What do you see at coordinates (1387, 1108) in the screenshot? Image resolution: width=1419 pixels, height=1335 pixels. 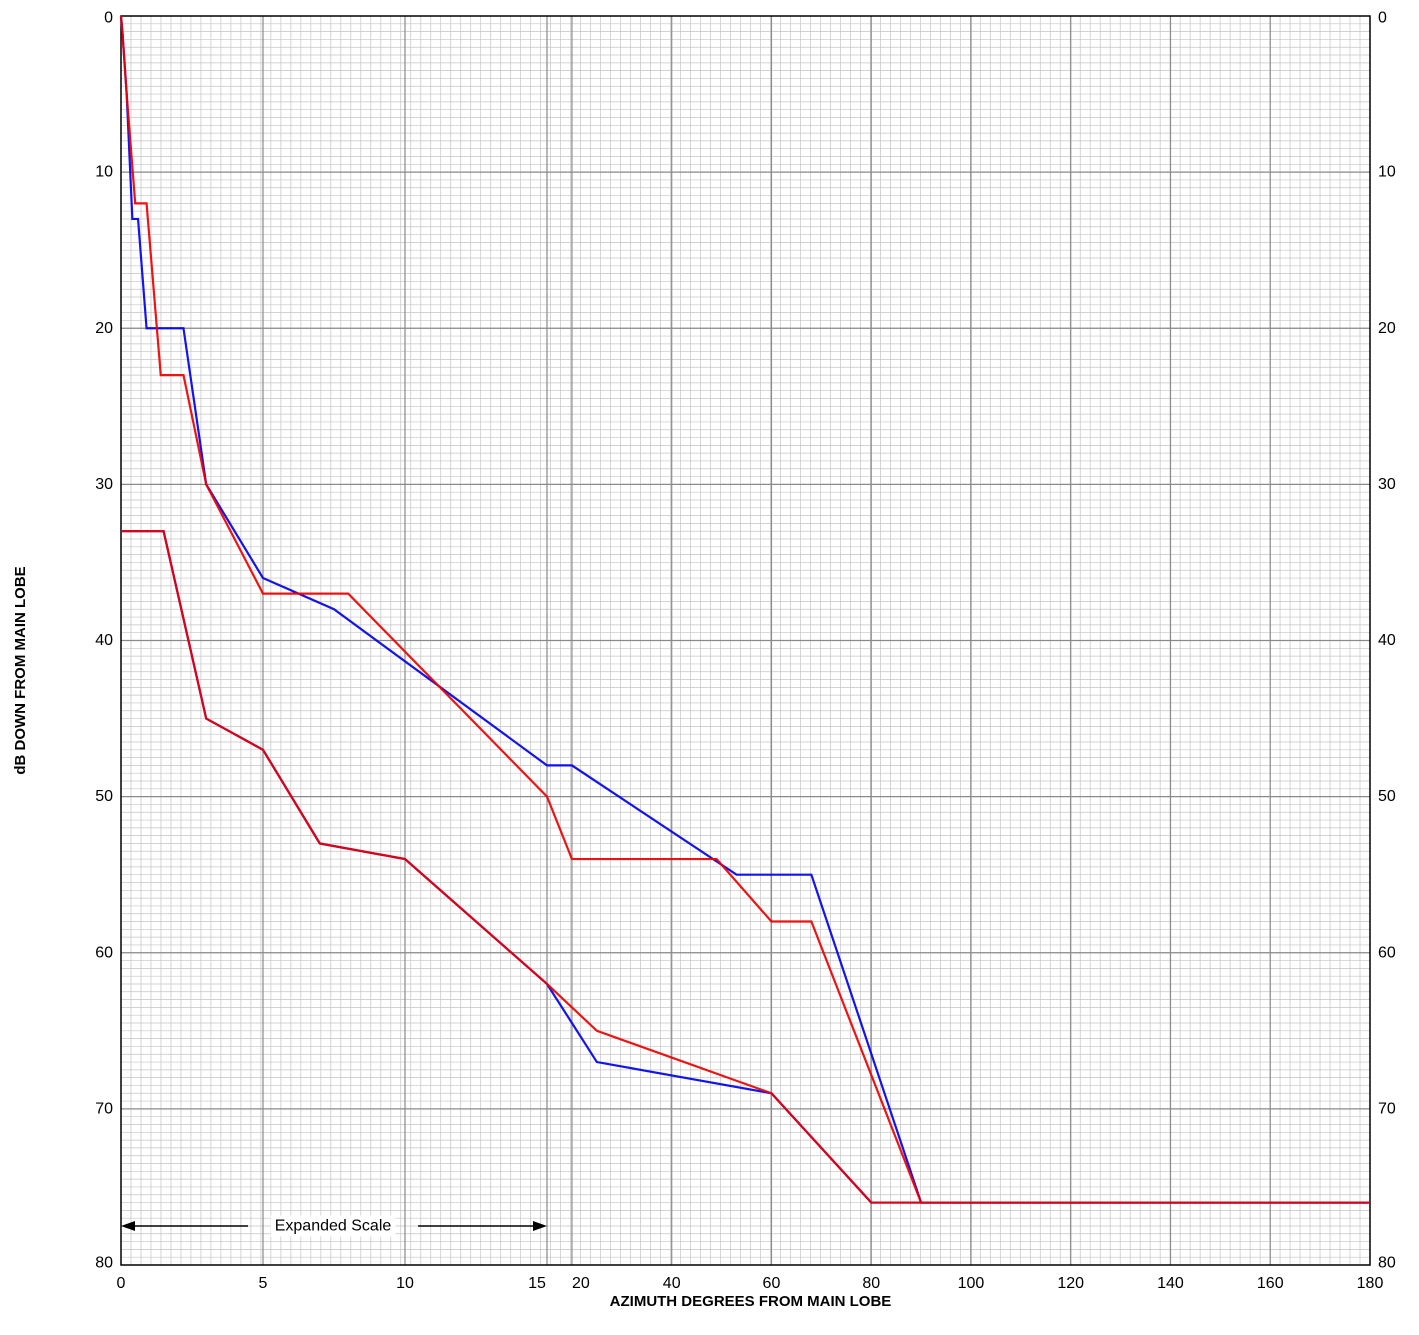 I see `y-tick-label-right: 70` at bounding box center [1387, 1108].